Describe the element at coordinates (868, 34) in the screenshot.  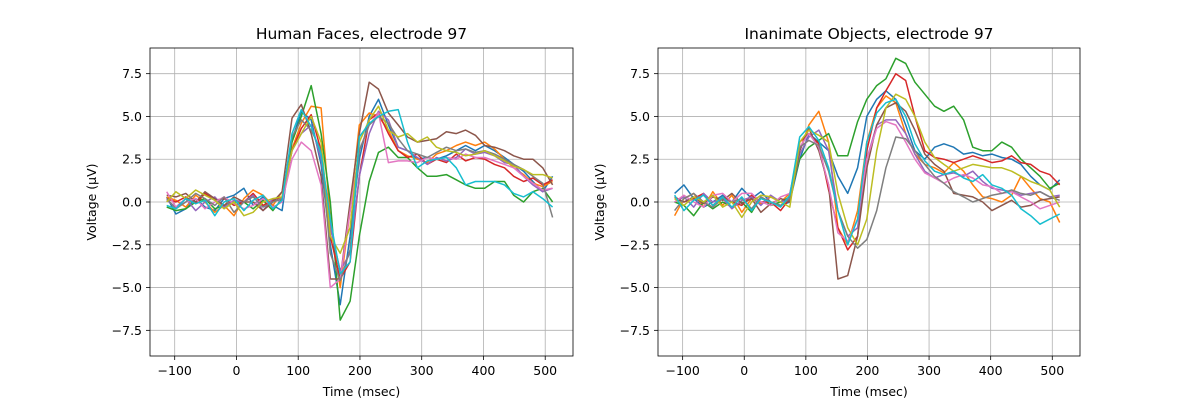
I see `chart-title: Inanimate Objects, electrode 97` at that location.